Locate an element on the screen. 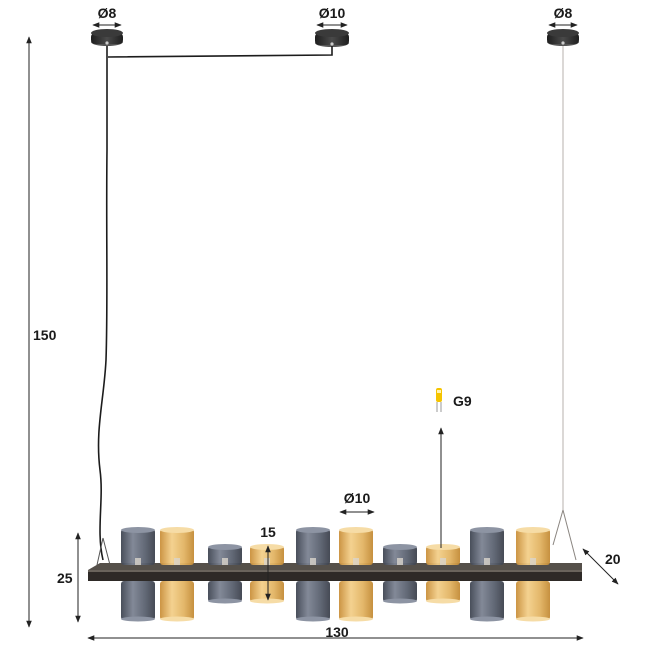 This screenshot has height=650, width=650. frame-height-dimension: 25 is located at coordinates (69, 577).